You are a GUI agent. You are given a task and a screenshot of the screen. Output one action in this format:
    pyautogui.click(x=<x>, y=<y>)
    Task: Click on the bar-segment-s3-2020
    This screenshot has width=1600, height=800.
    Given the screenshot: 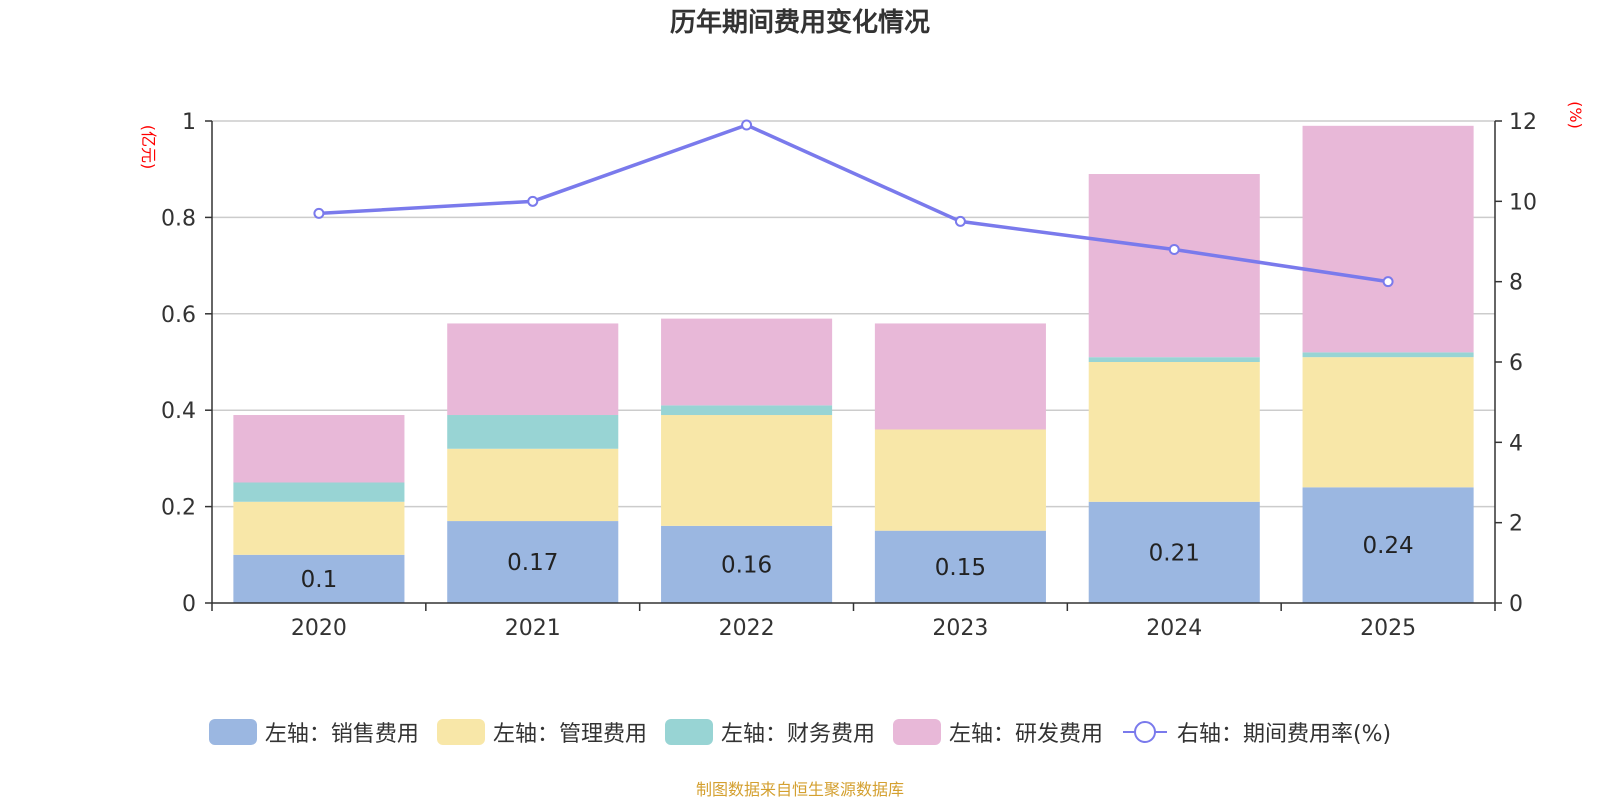 What is the action you would take?
    pyautogui.click(x=319, y=449)
    